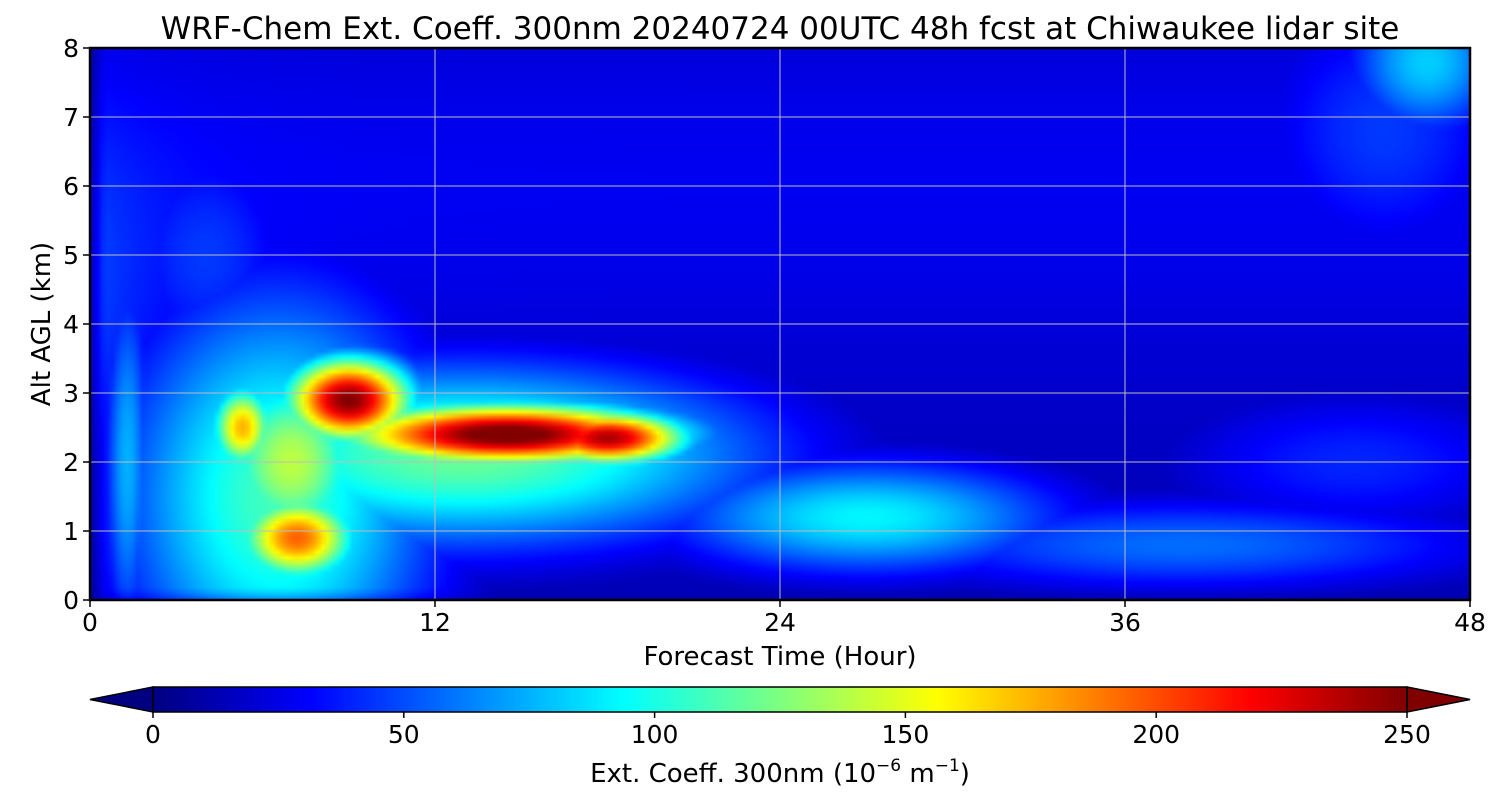 This screenshot has width=1500, height=800. Describe the element at coordinates (71, 600) in the screenshot. I see `y-tick-label: 0` at that location.